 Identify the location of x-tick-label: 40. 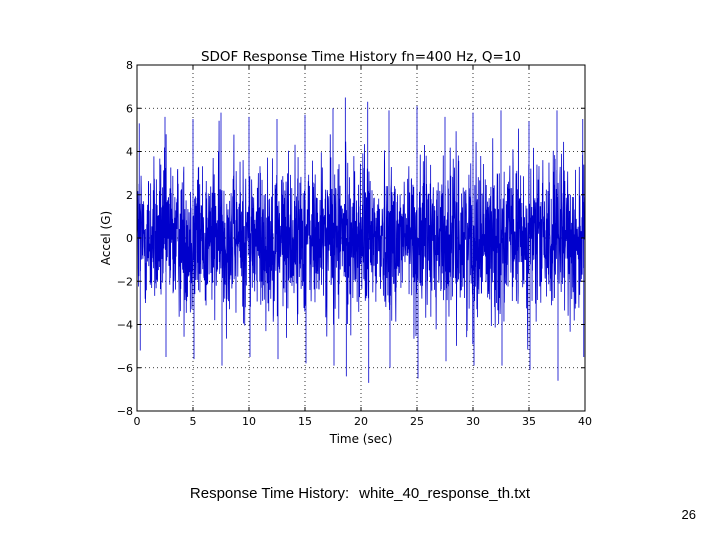
(585, 421).